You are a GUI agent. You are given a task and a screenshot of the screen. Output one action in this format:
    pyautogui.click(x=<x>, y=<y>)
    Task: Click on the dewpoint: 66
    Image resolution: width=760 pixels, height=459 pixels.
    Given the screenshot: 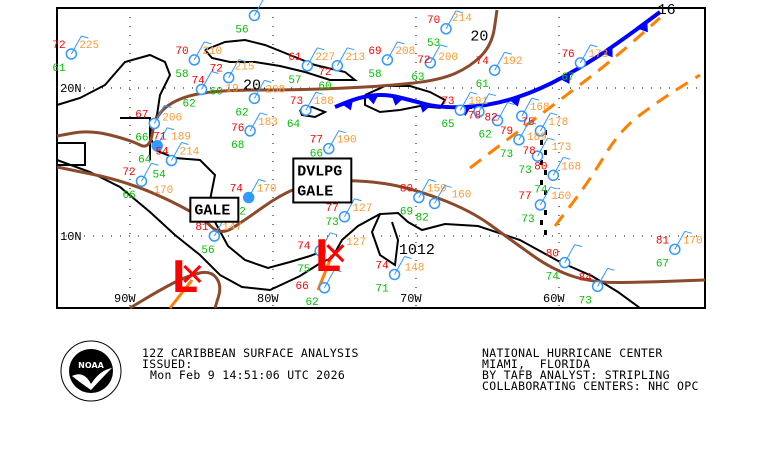 What is the action you would take?
    pyautogui.click(x=128, y=196)
    